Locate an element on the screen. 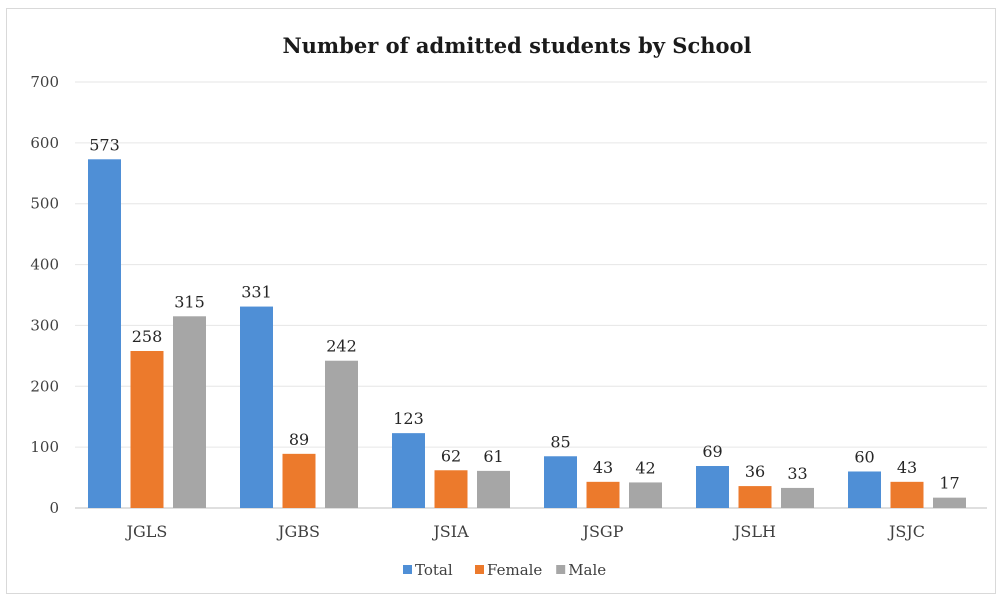  data-label: 17 is located at coordinates (949, 483).